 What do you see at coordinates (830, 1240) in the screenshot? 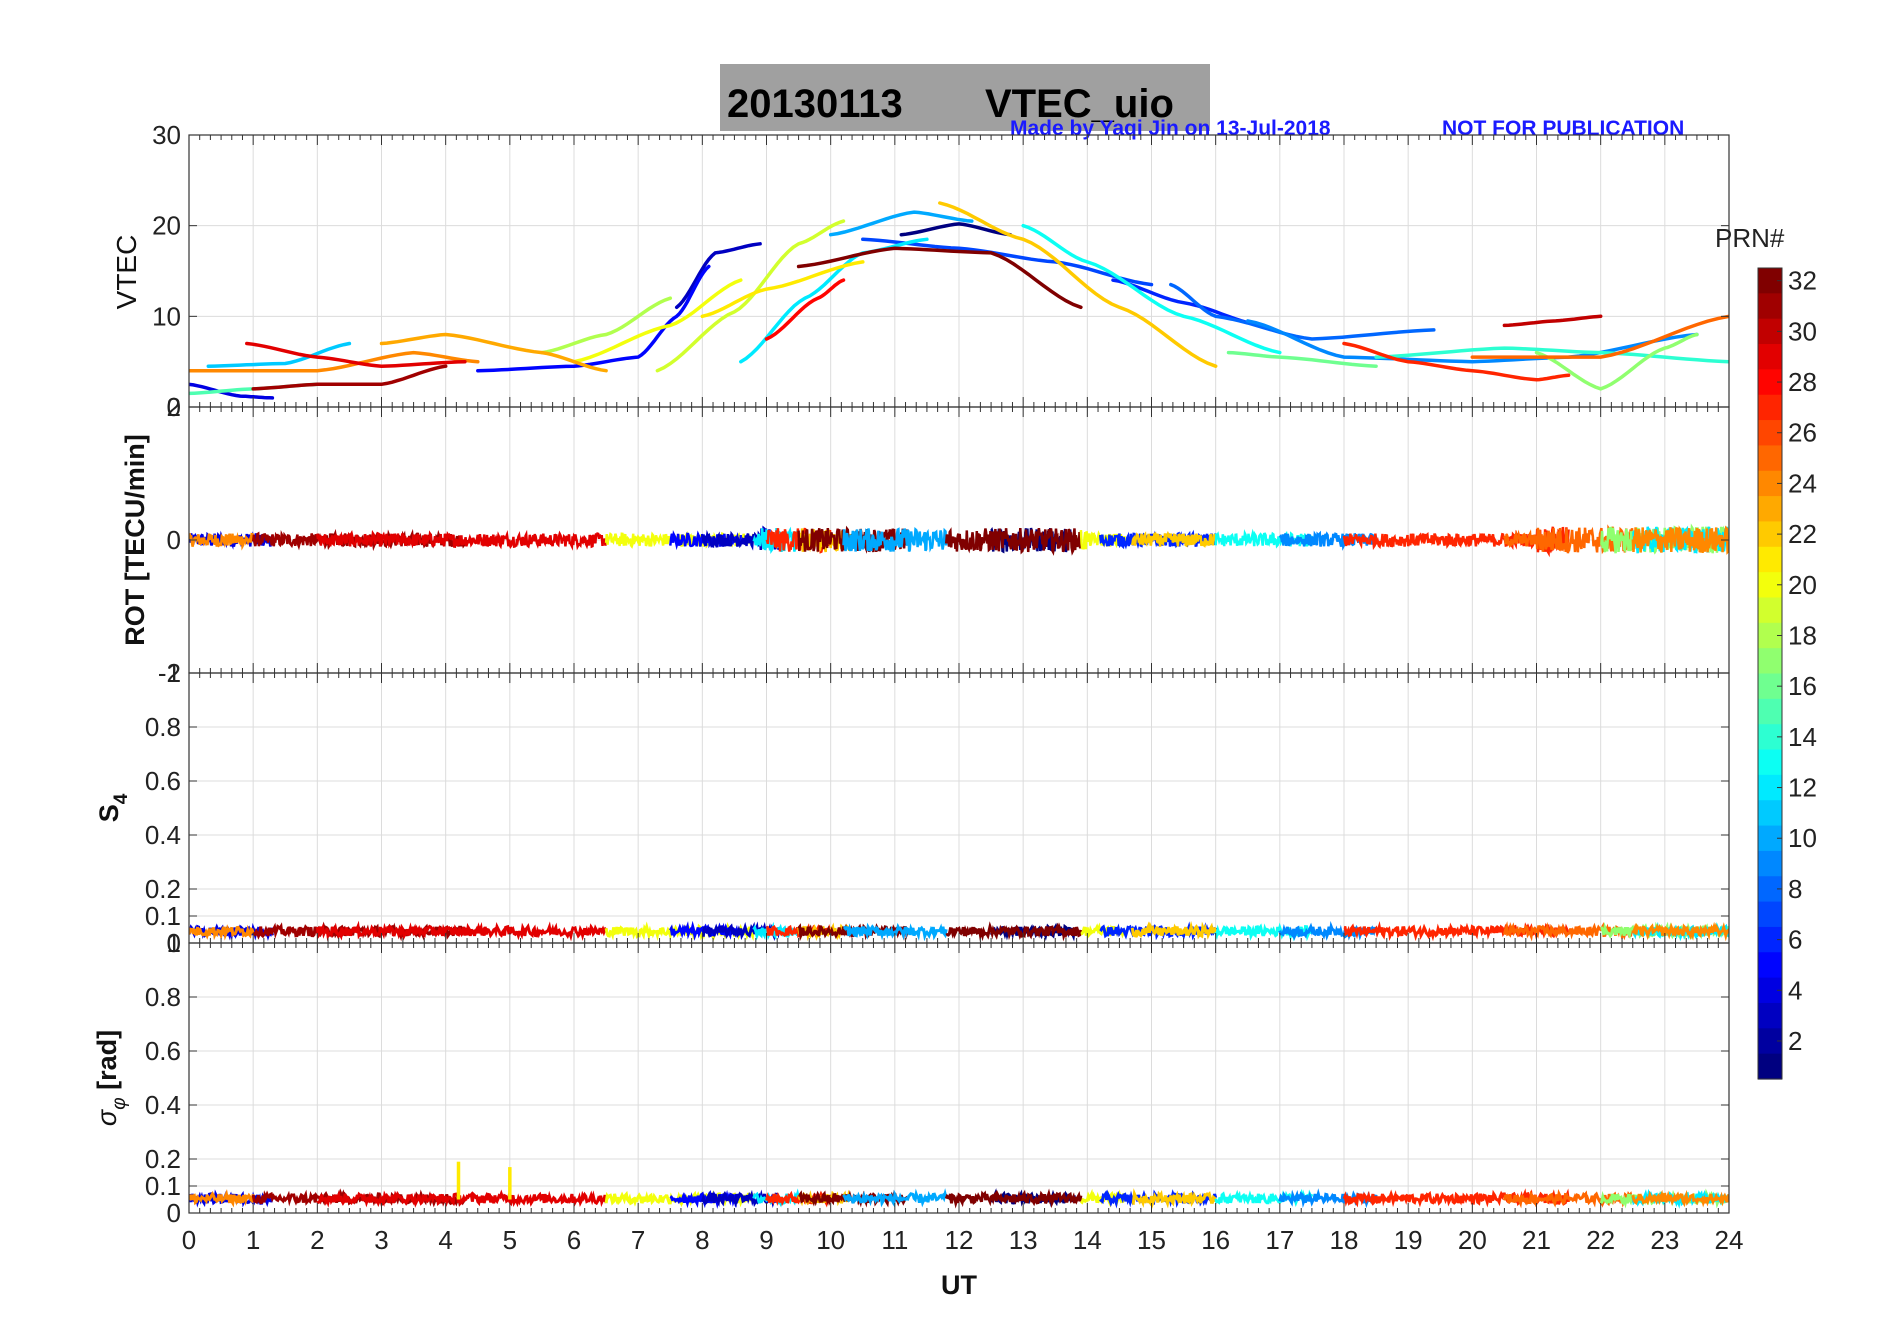
I see `x-tick-label: 10` at bounding box center [830, 1240].